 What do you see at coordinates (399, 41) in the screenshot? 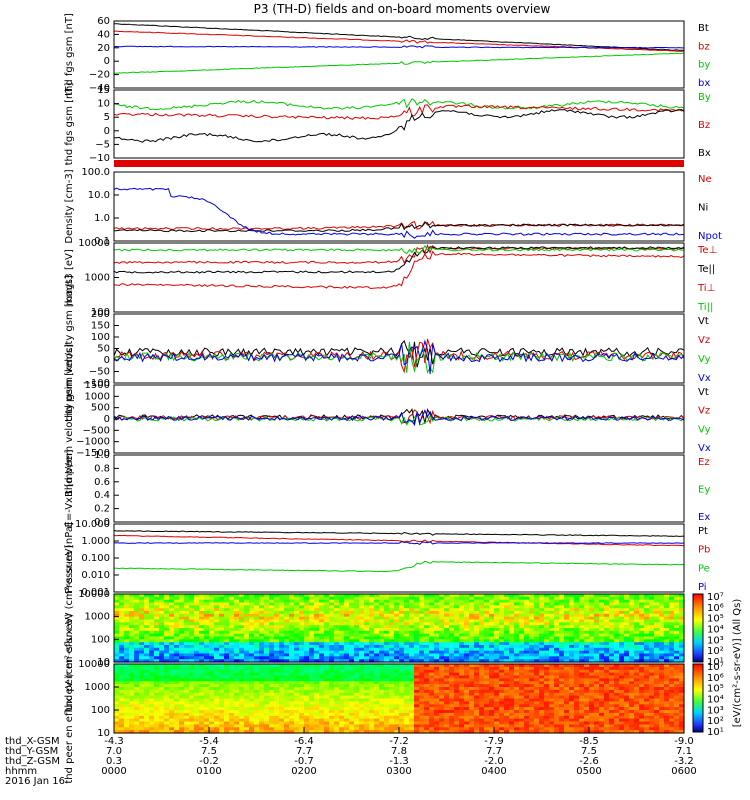
I see `series-line` at bounding box center [399, 41].